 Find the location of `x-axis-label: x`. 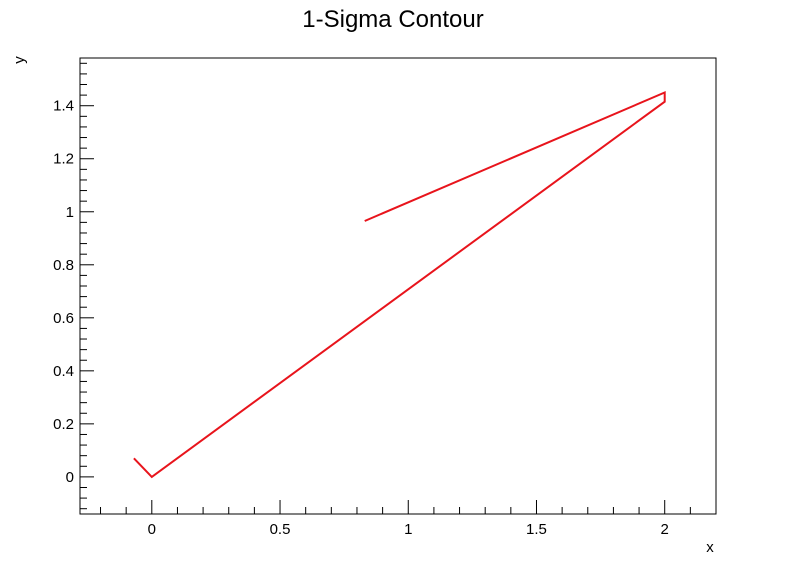

x-axis-label: x is located at coordinates (710, 547).